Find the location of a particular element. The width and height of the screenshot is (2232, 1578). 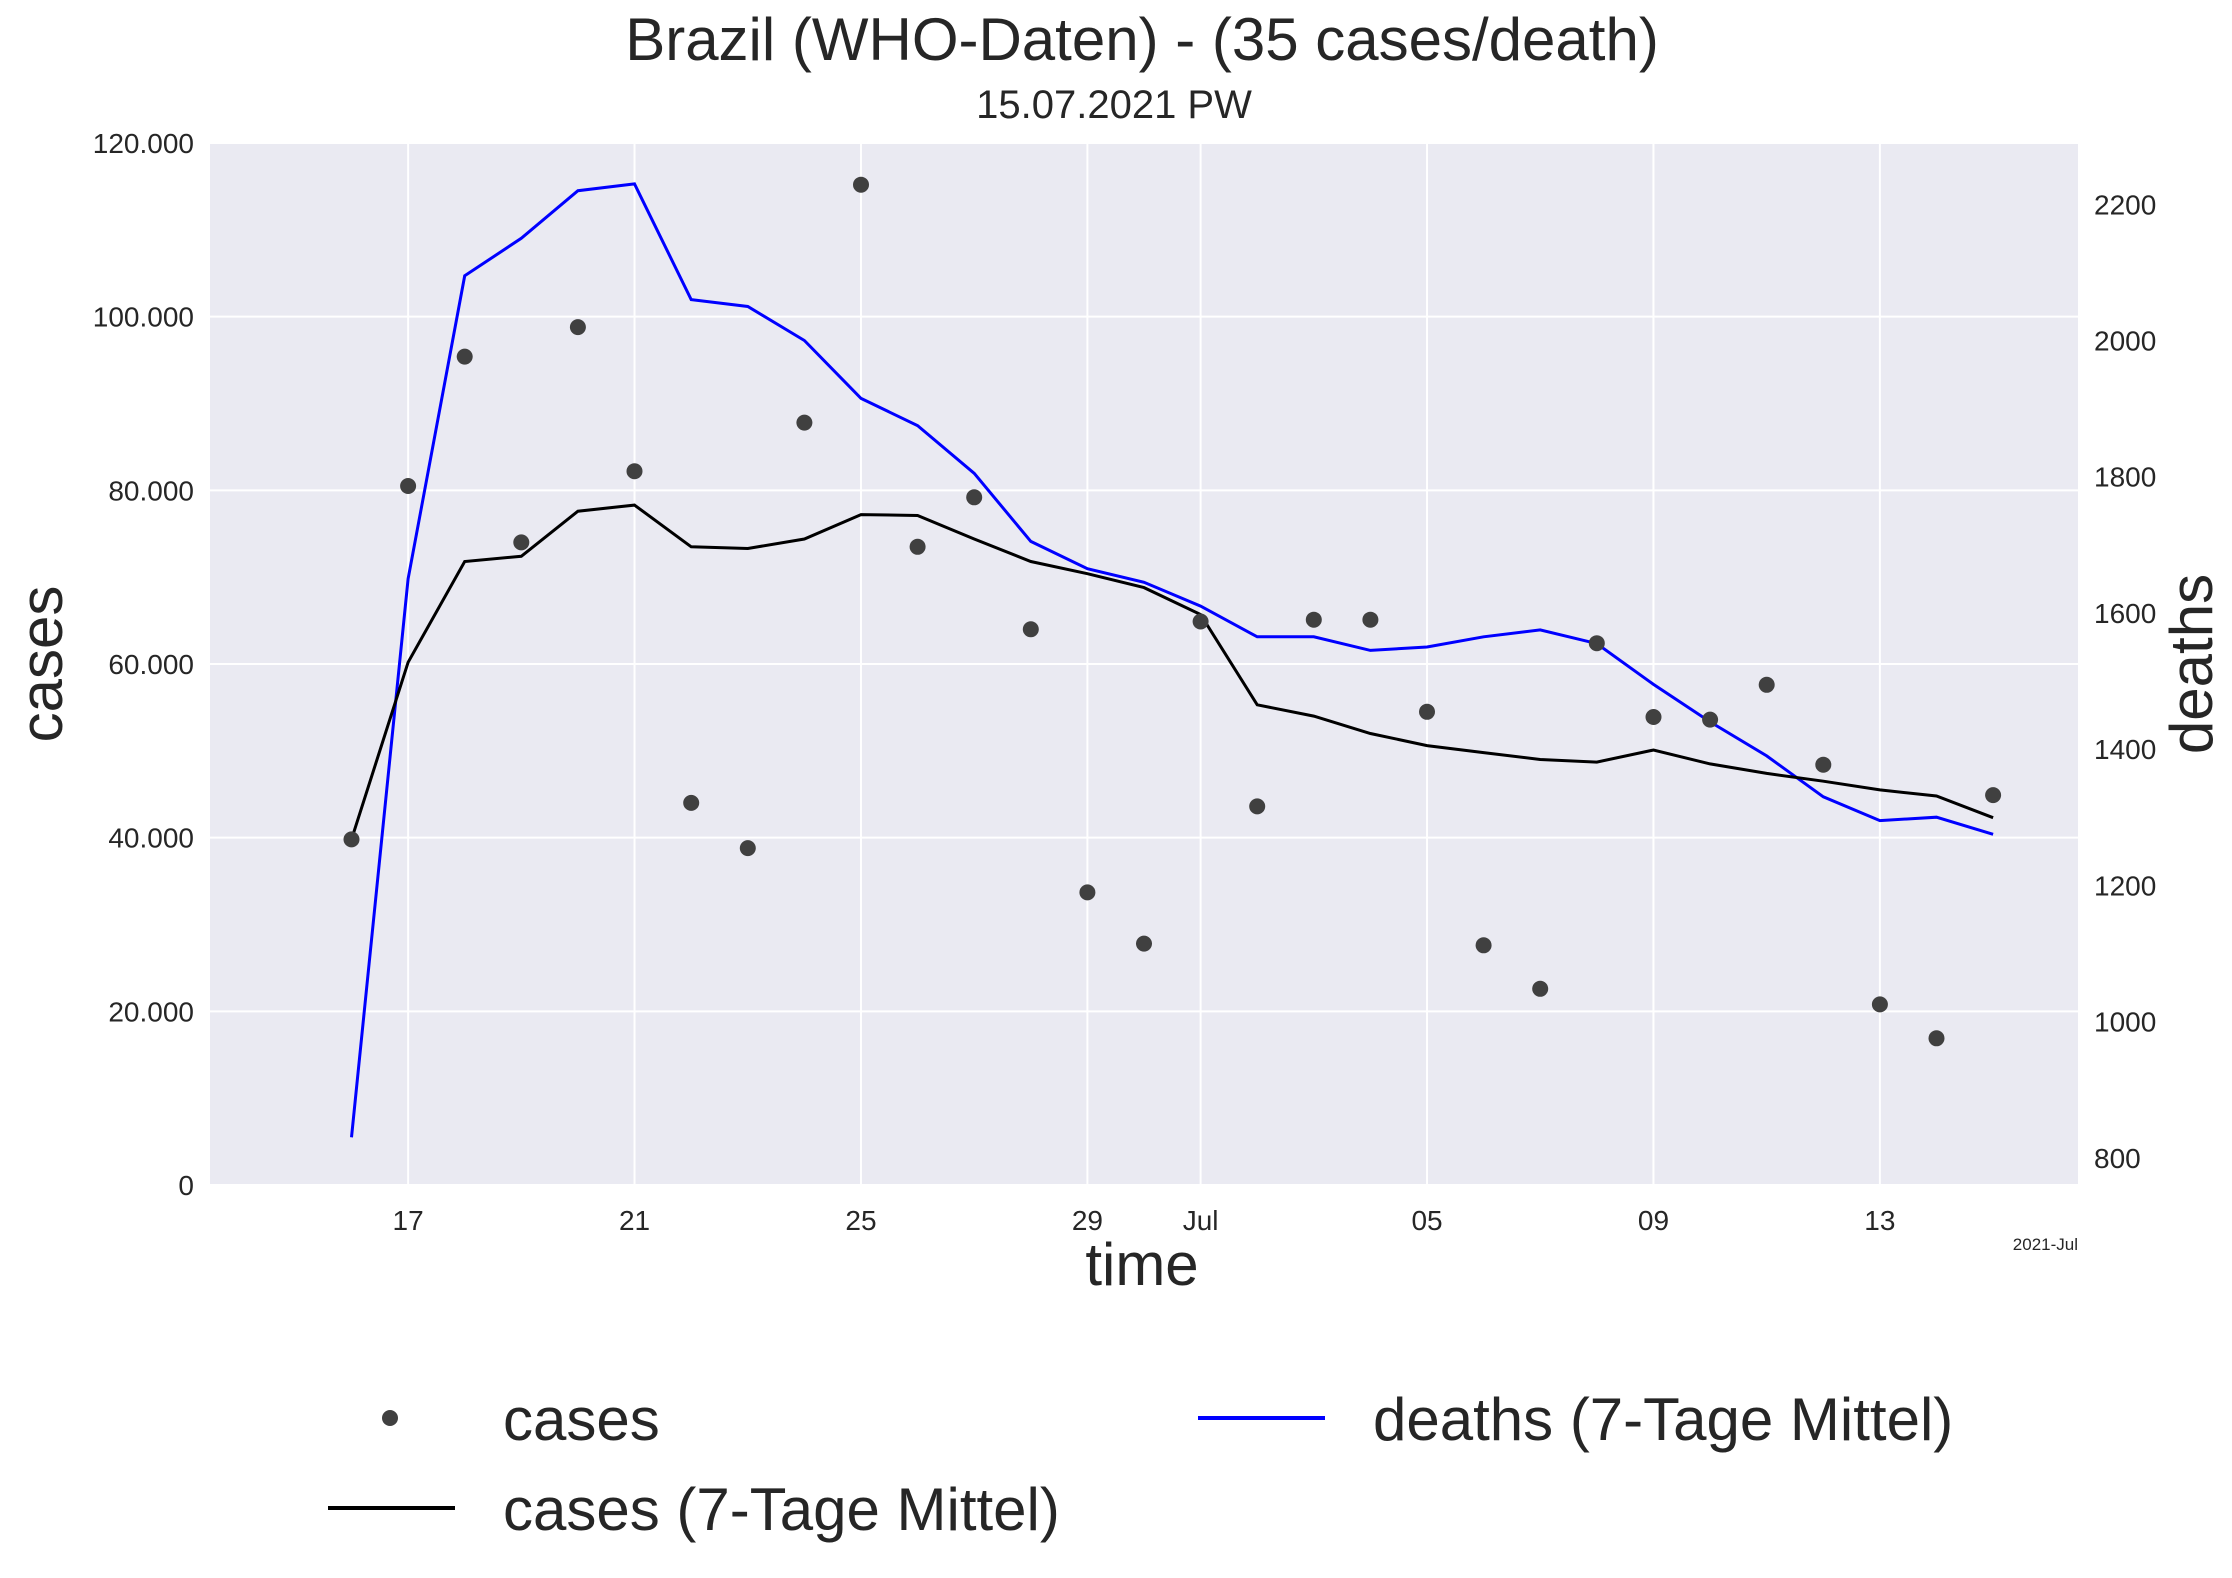

y2-axis-ticks: 800 1000 1200 1400 1600 1800 2000 2200 is located at coordinates (2125, 681).